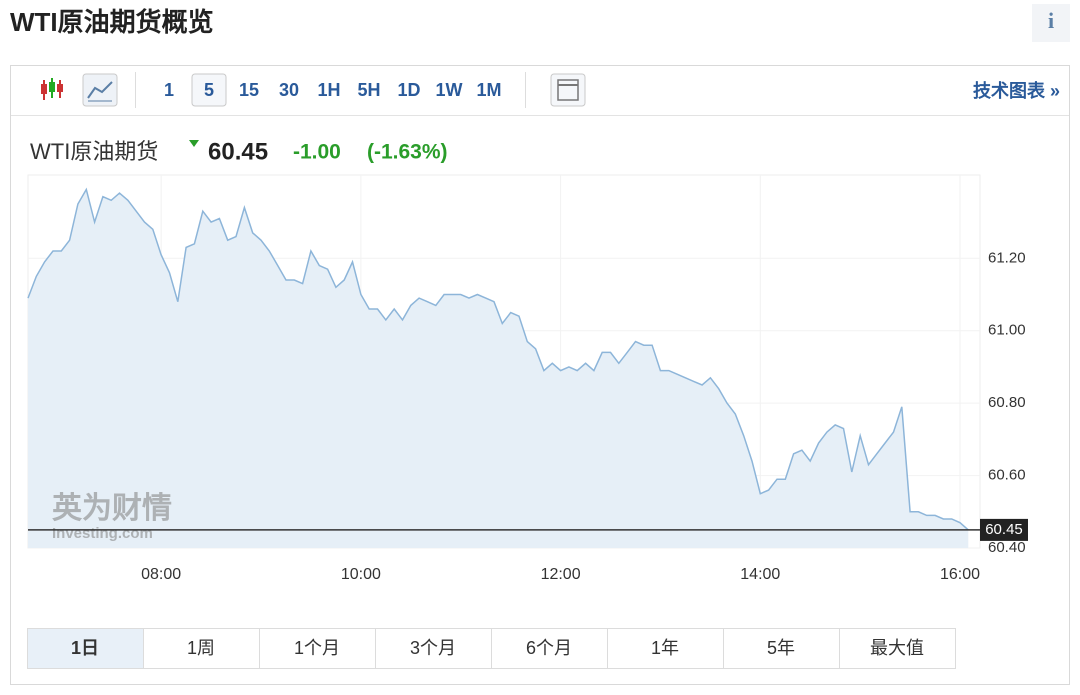 Image resolution: width=1080 pixels, height=695 pixels. What do you see at coordinates (1007, 547) in the screenshot?
I see `y-tick-label: 60.40` at bounding box center [1007, 547].